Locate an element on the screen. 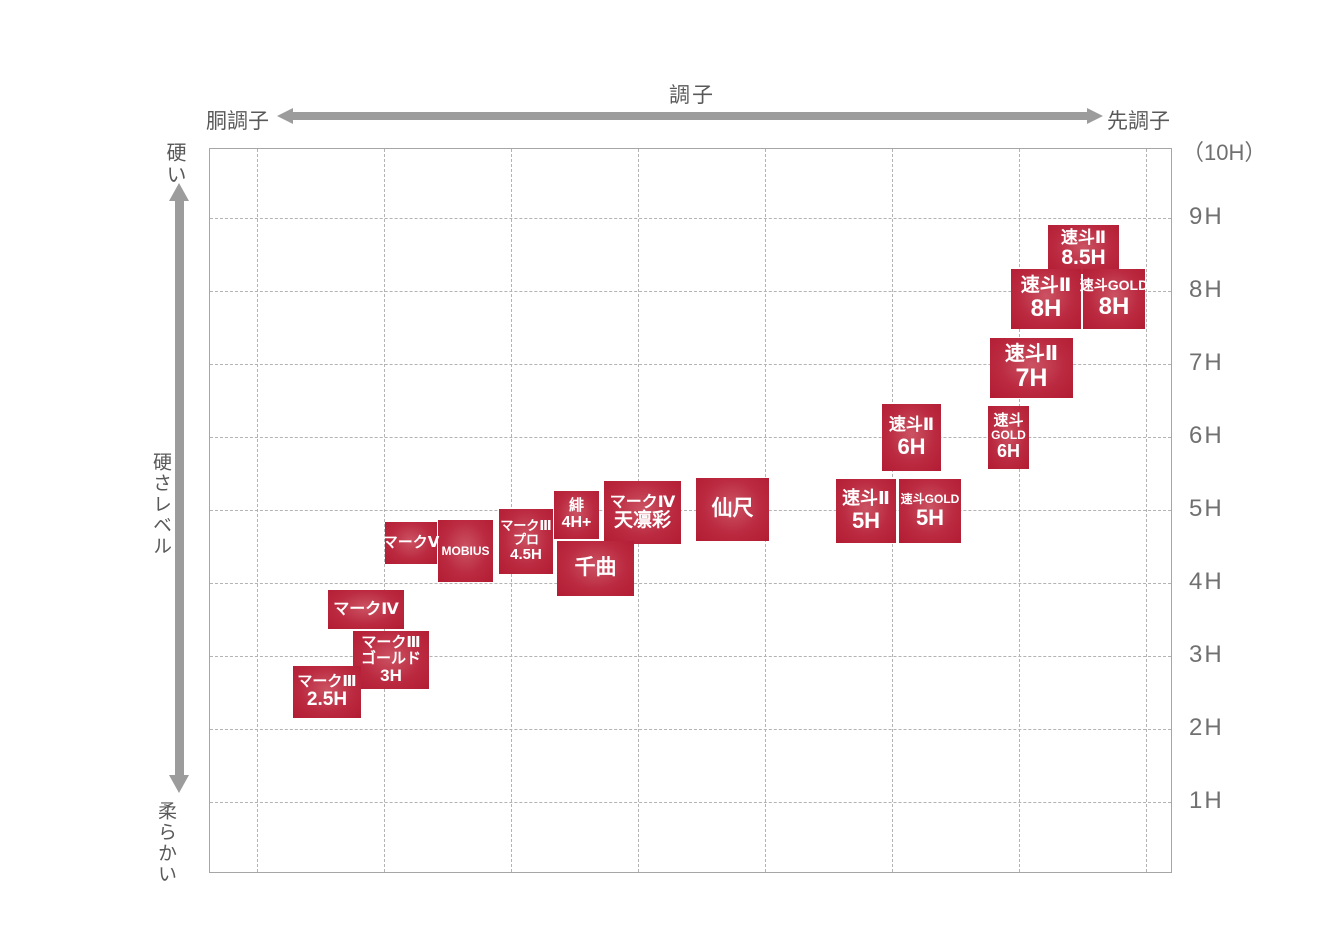 The width and height of the screenshot is (1330, 950). hardness-axis-arrow is located at coordinates (179, 488).